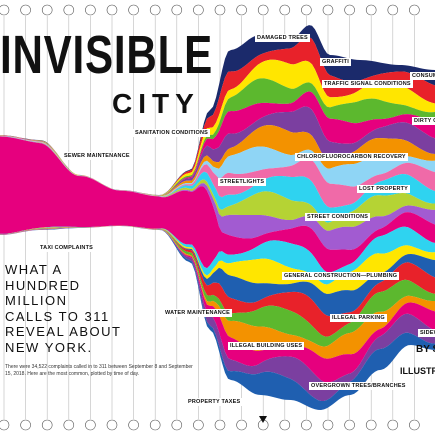  Describe the element at coordinates (263, 419) in the screenshot. I see `arrow` at that location.